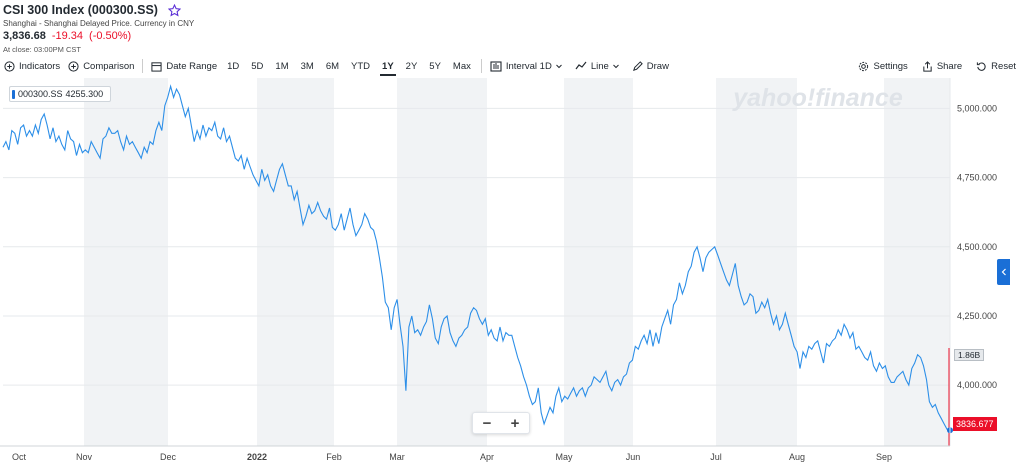 This screenshot has width=1024, height=469. Describe the element at coordinates (42, 49) in the screenshot. I see `close-time: At close: 03:00PM CST` at that location.